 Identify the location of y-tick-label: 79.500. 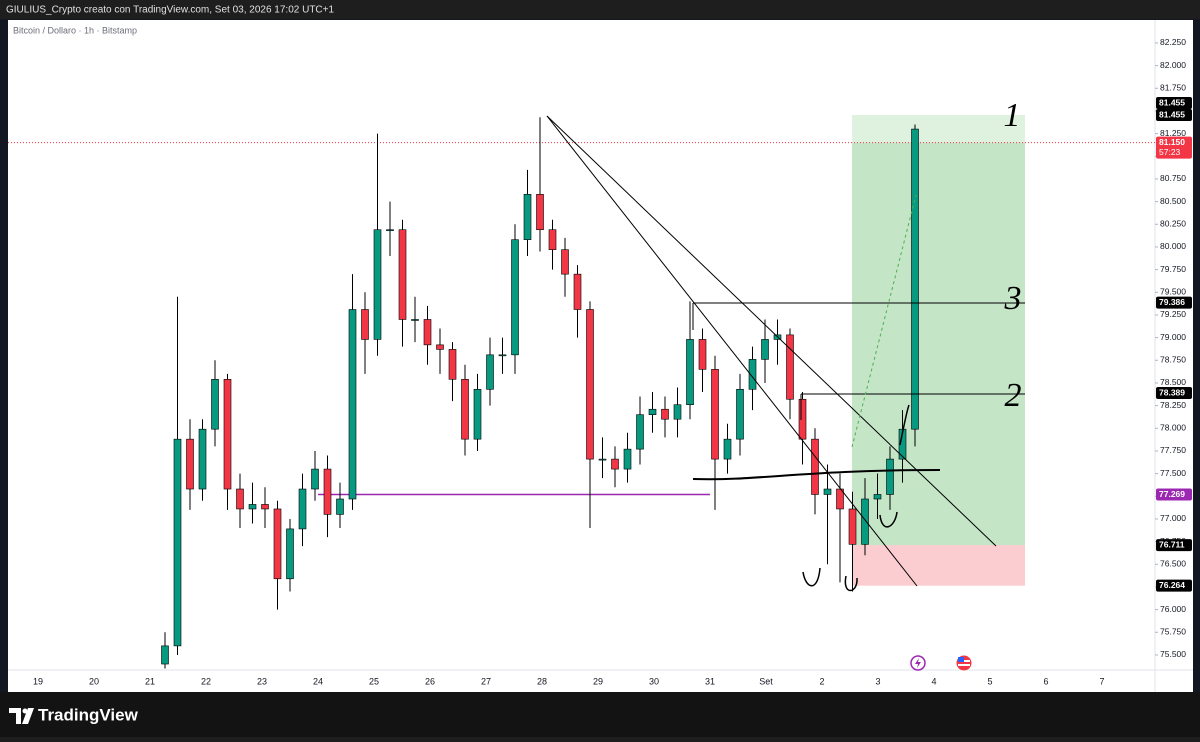
(1173, 292).